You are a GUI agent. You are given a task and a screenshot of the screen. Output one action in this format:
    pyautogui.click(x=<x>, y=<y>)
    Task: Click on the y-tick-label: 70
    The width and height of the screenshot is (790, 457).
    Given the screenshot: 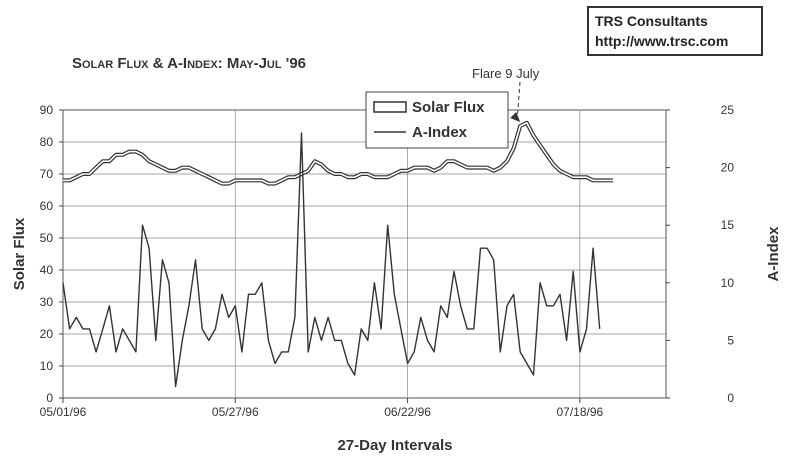 What is the action you would take?
    pyautogui.click(x=47, y=174)
    